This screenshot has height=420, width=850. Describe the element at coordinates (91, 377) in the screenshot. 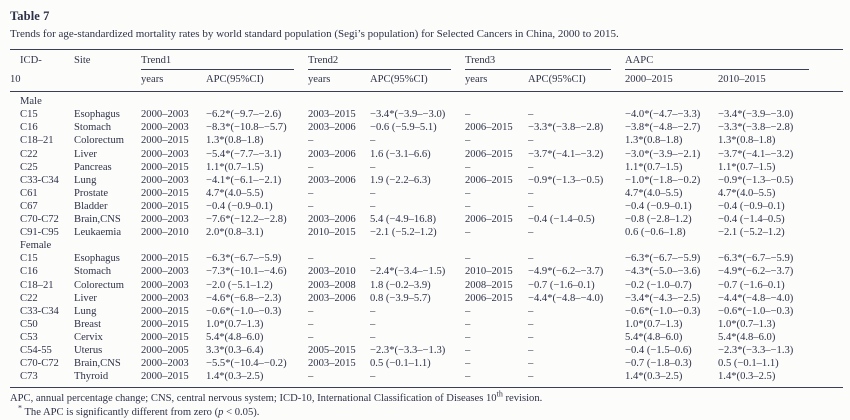

I see `cell-site: Thyroid` at that location.